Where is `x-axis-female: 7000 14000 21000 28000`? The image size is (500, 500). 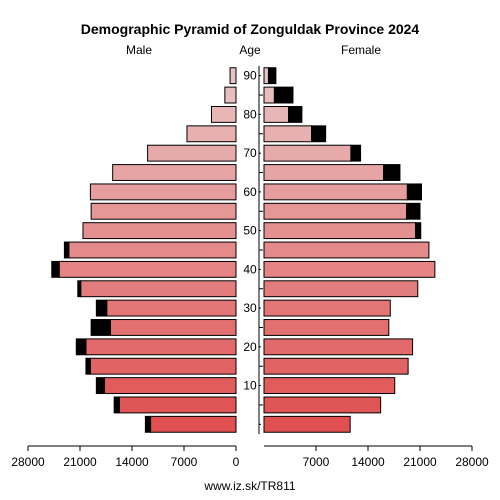
x-axis-female: 7000 14000 21000 28000 is located at coordinates (376, 457).